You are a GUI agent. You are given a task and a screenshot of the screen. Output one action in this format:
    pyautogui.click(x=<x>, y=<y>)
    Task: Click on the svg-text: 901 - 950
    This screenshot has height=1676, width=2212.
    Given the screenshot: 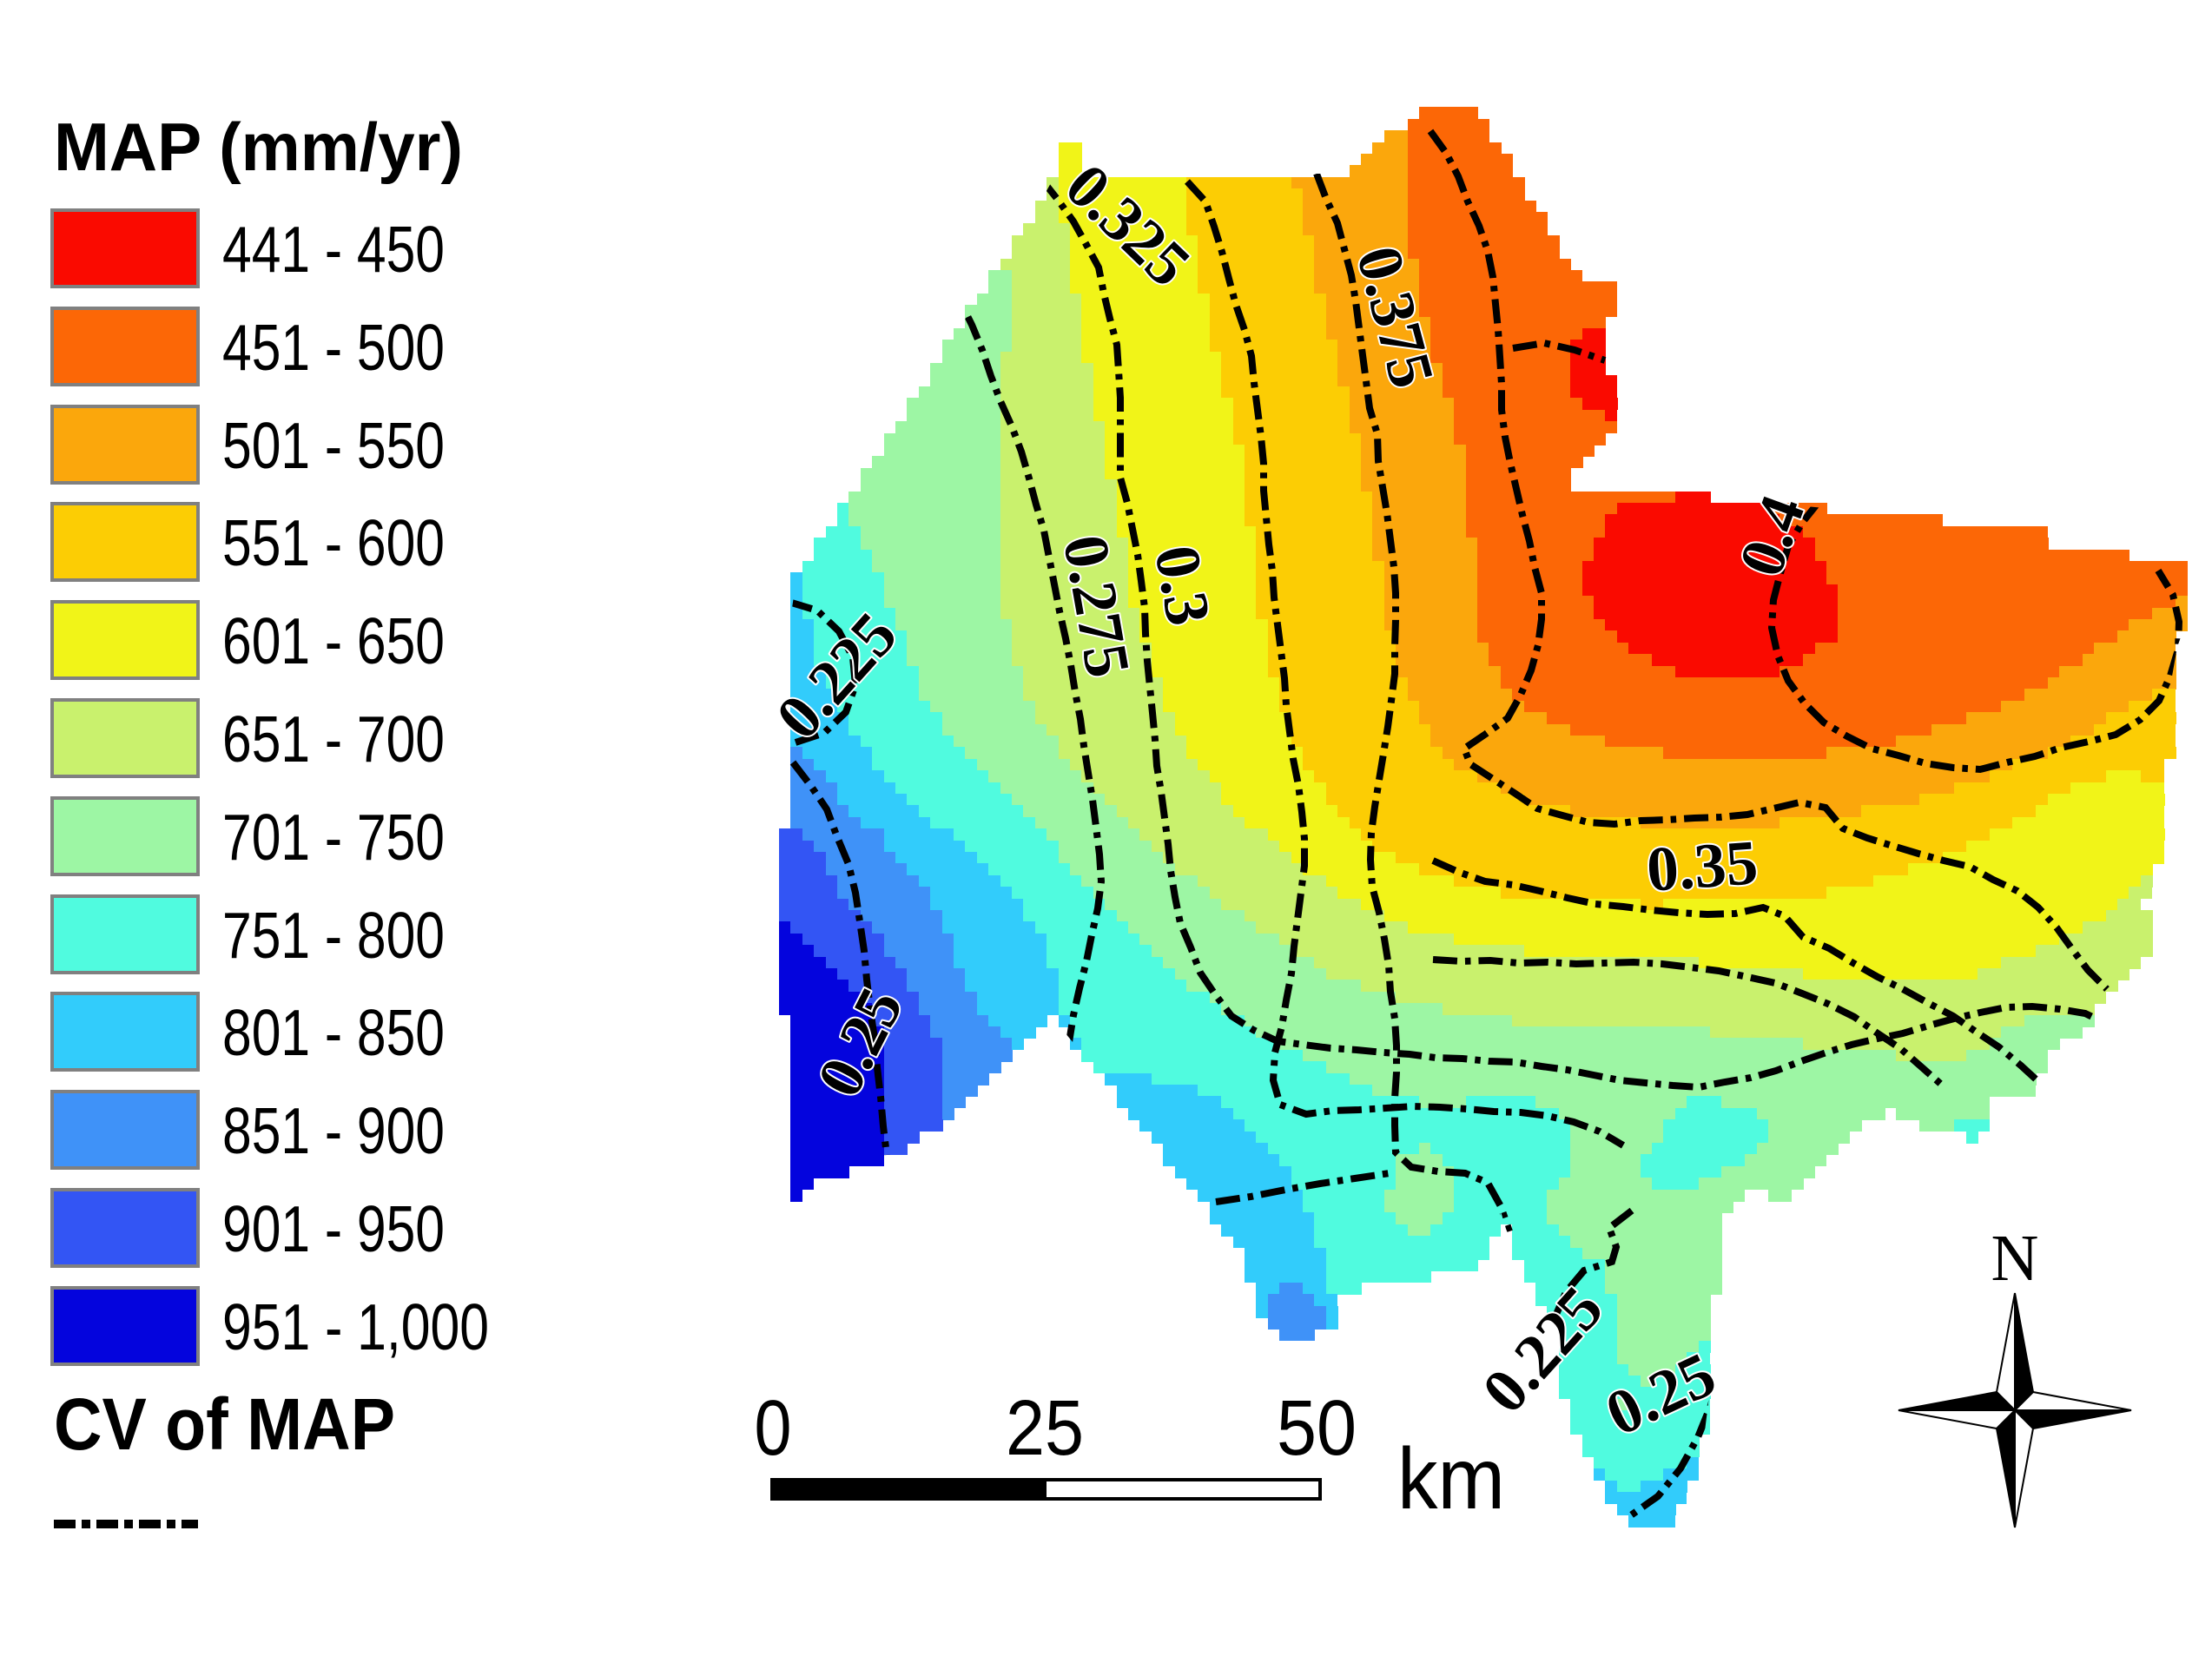 What is the action you would take?
    pyautogui.click(x=334, y=1229)
    